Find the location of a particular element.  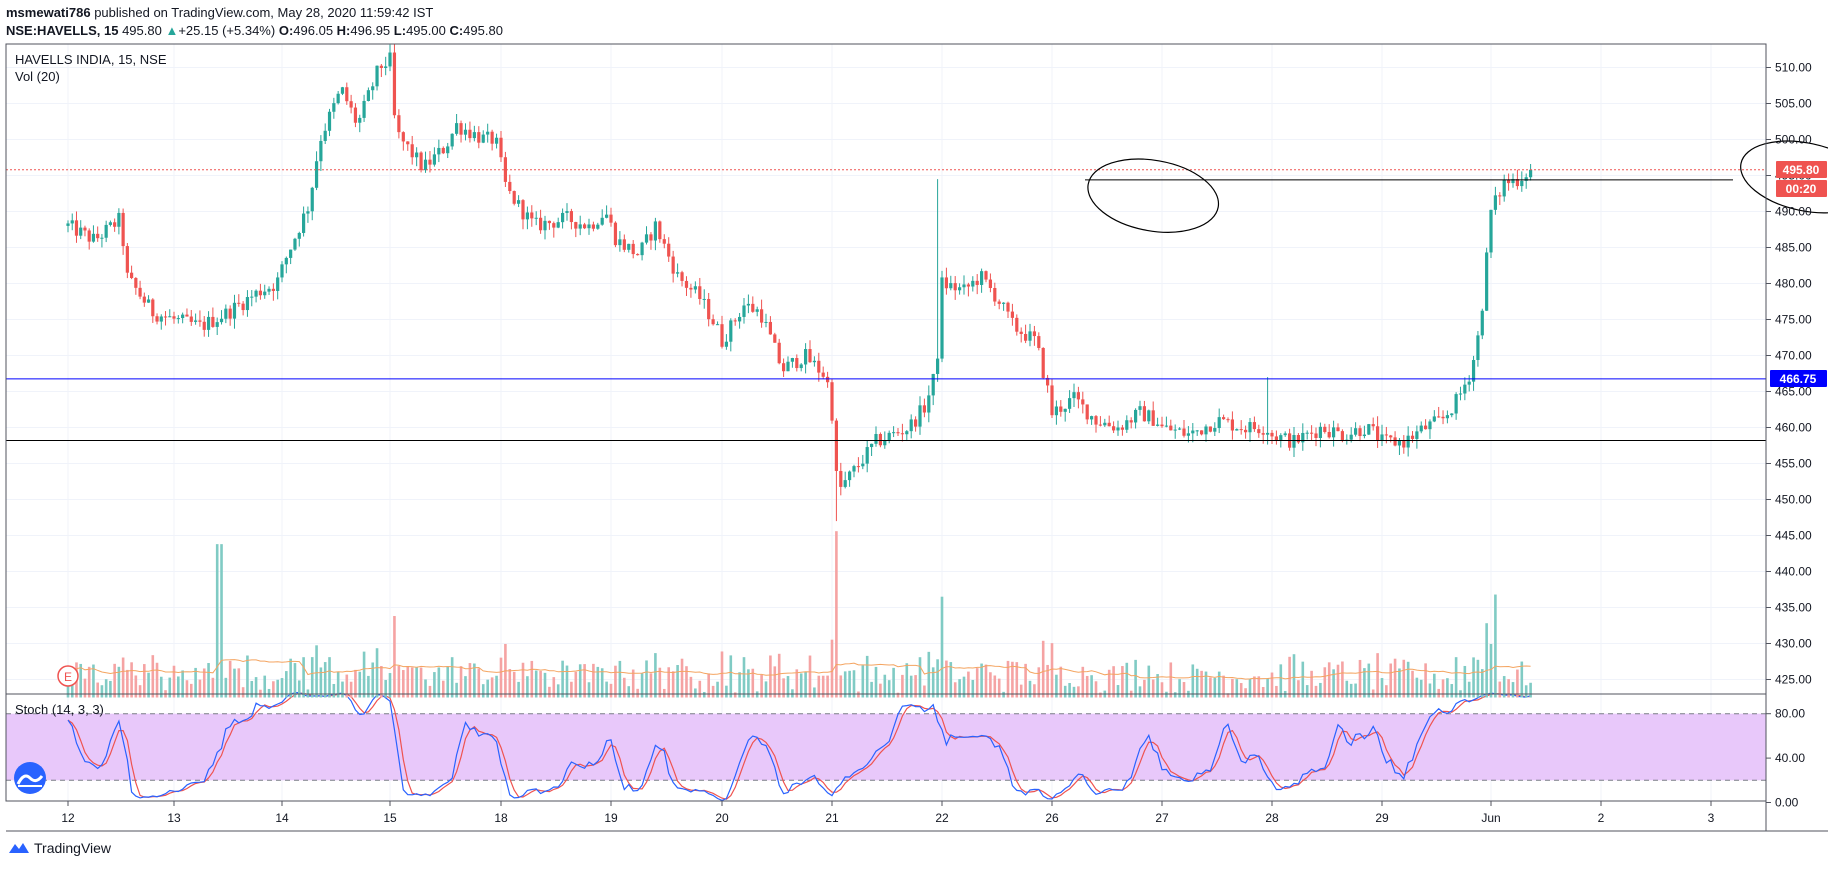

stoch-tick-label: 40.00 is located at coordinates (1790, 758).